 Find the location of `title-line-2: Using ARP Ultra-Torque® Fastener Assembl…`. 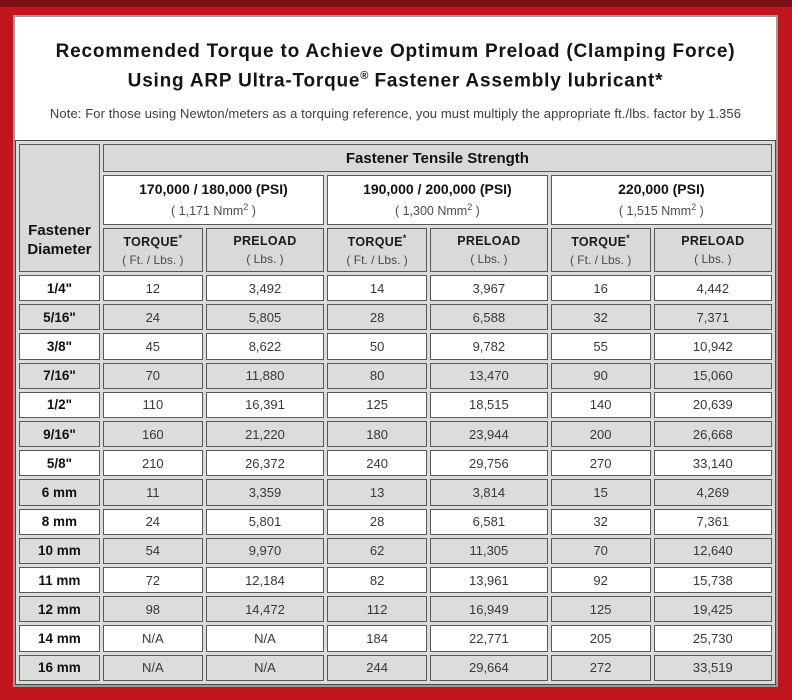

title-line-2: Using ARP Ultra-Torque® Fastener Assembl… is located at coordinates (395, 78).